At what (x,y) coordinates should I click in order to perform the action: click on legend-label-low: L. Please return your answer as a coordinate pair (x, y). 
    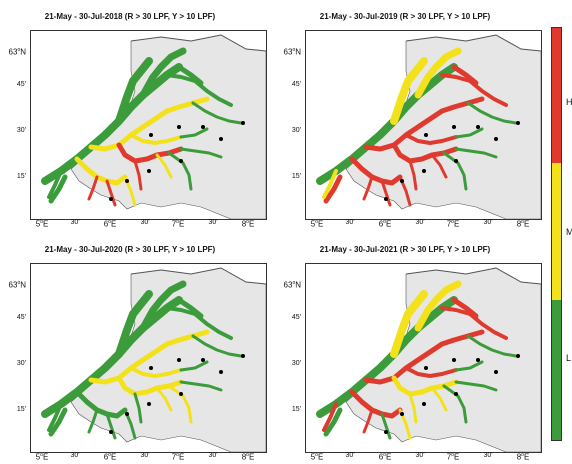
    Looking at the image, I should click on (569, 358).